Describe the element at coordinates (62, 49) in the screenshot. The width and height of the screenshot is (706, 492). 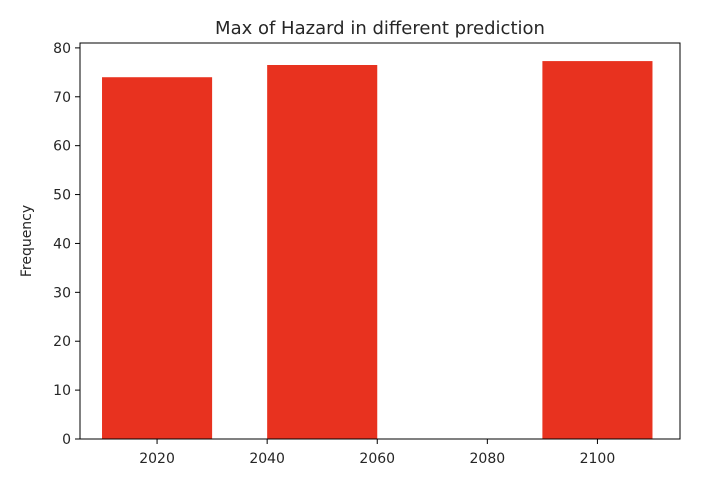
I see `y-tick-label-80: 80` at that location.